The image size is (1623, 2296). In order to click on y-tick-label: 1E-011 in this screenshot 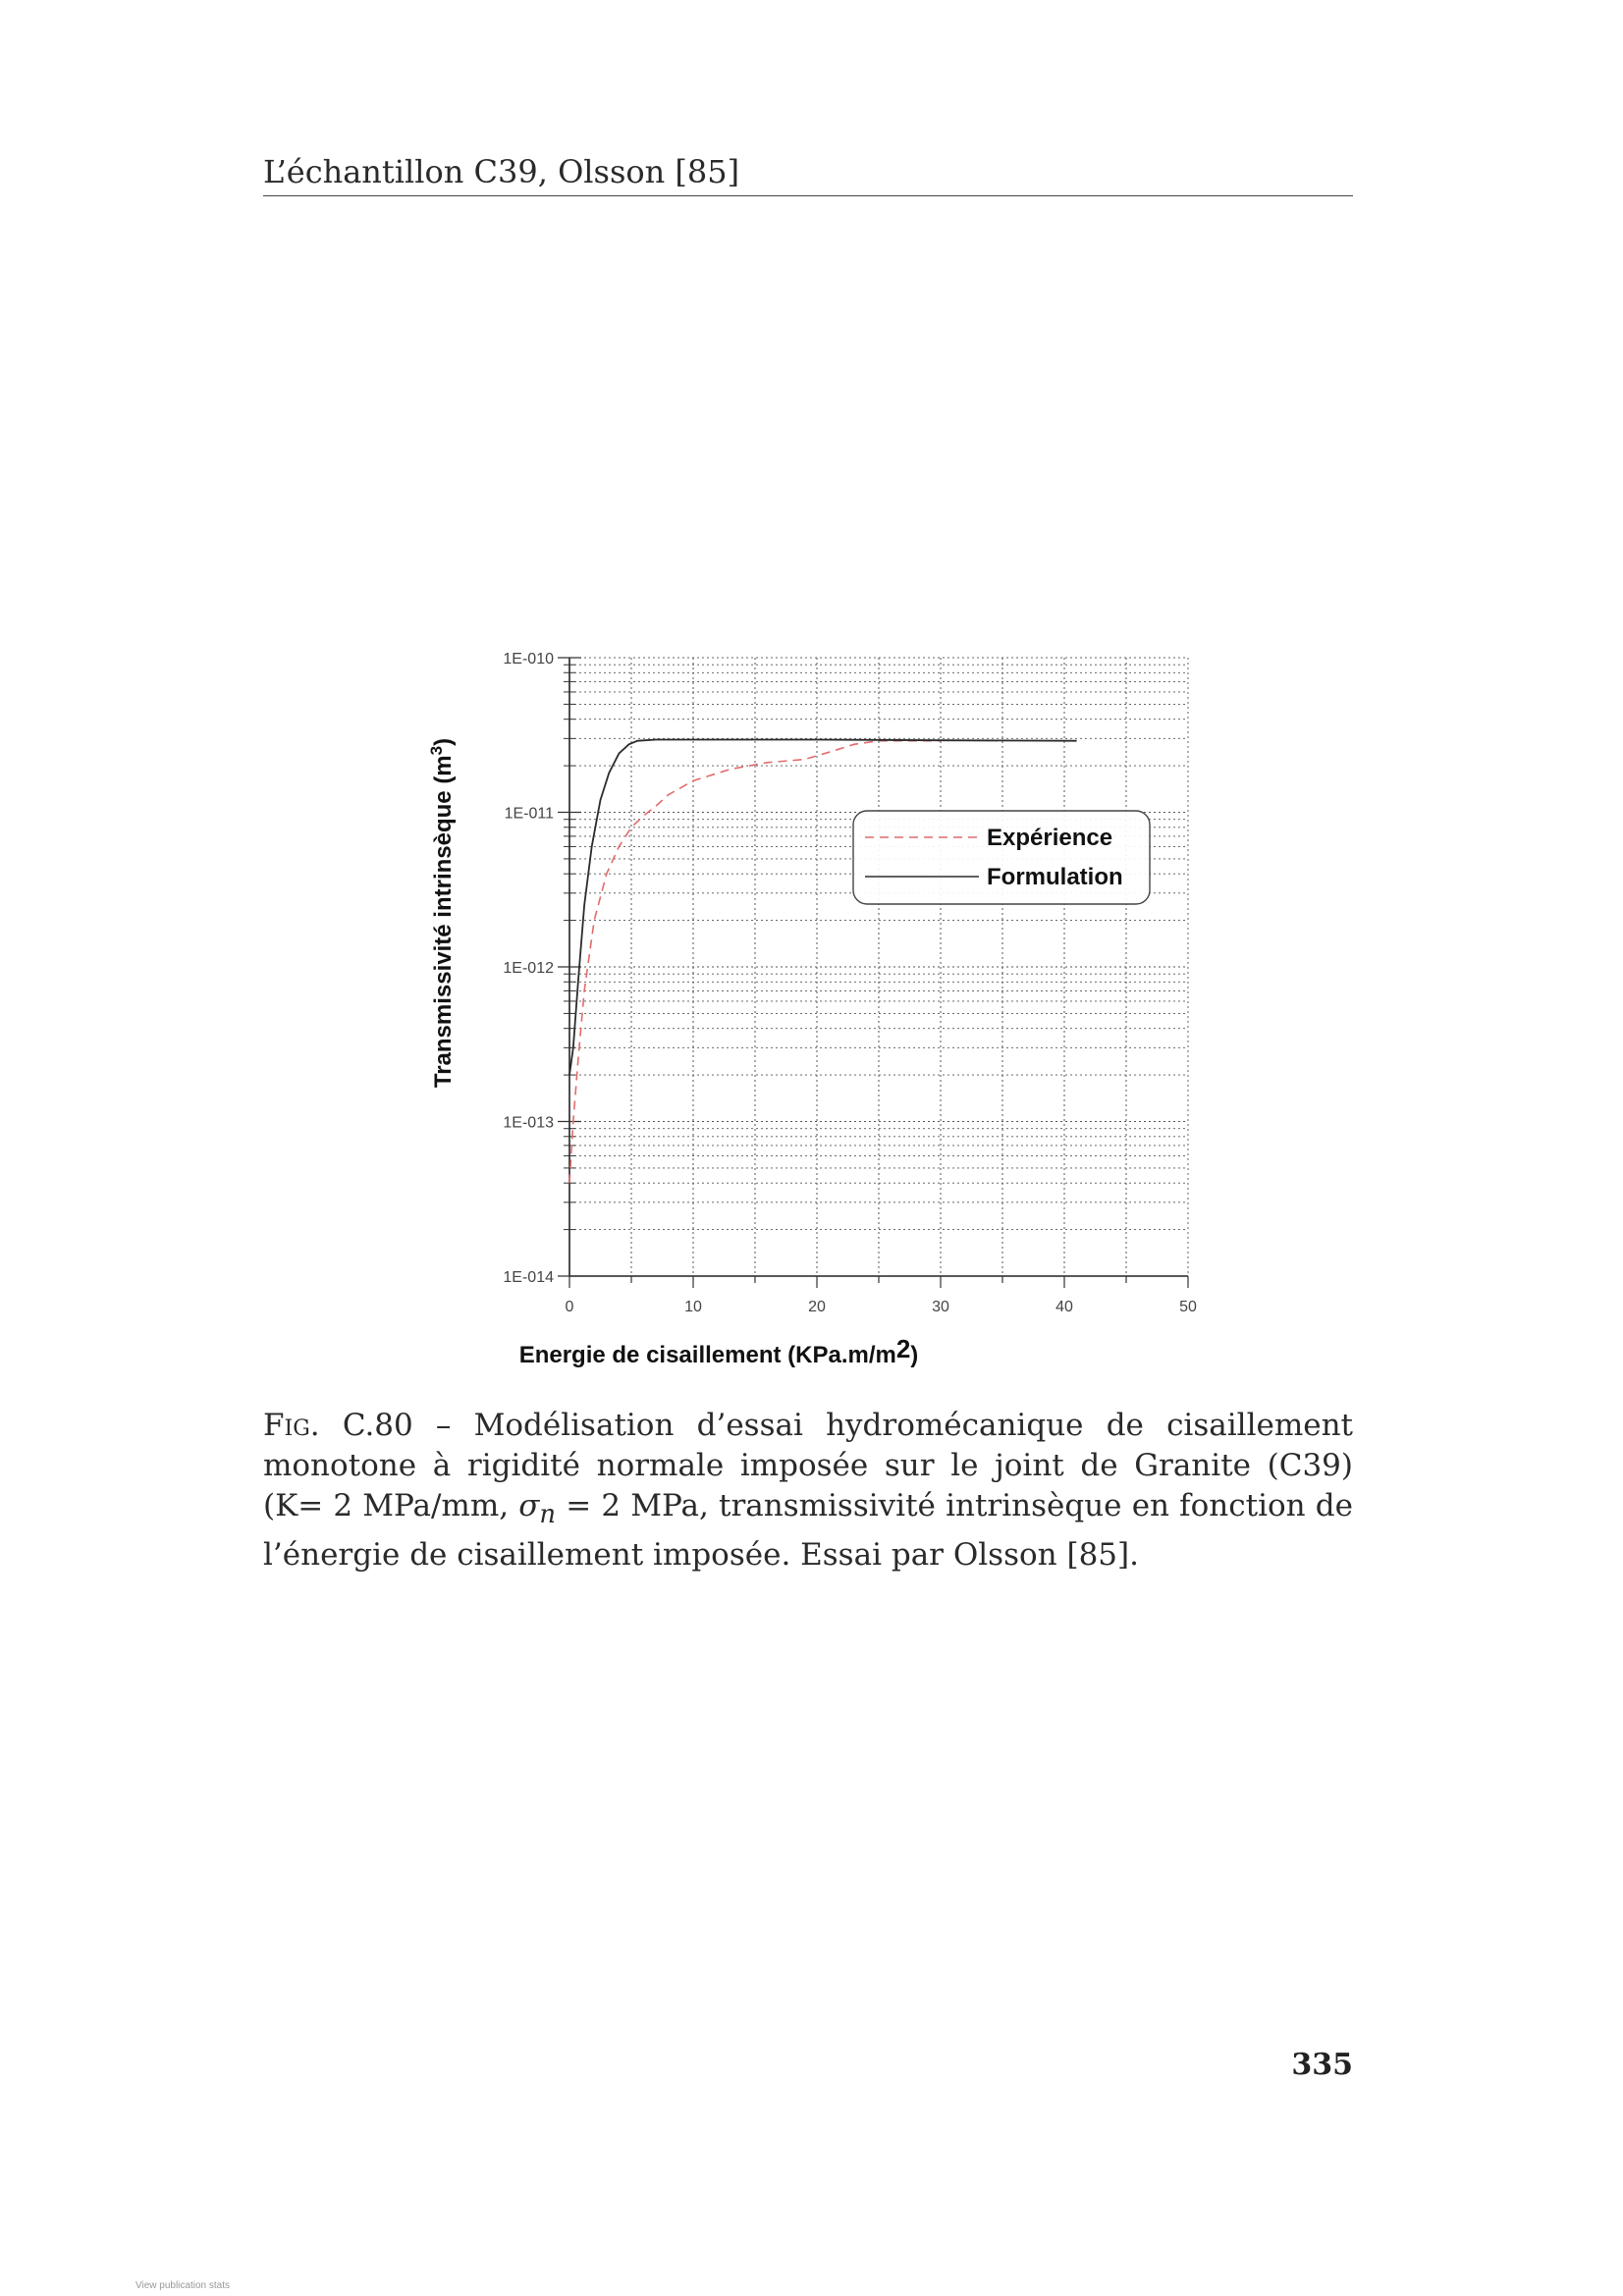, I will do `click(530, 814)`.